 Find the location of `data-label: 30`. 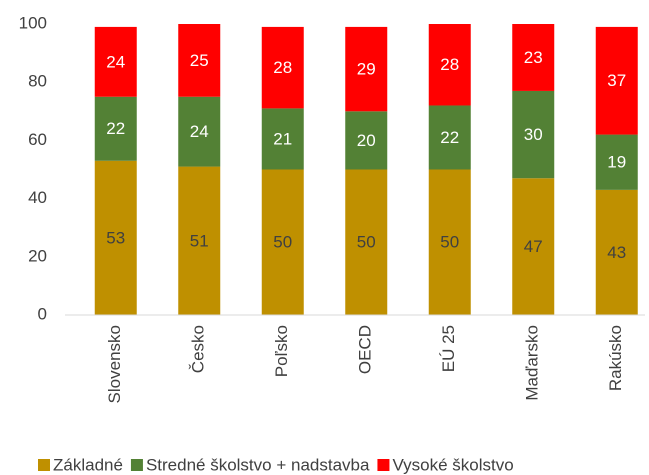

data-label: 30 is located at coordinates (533, 134).